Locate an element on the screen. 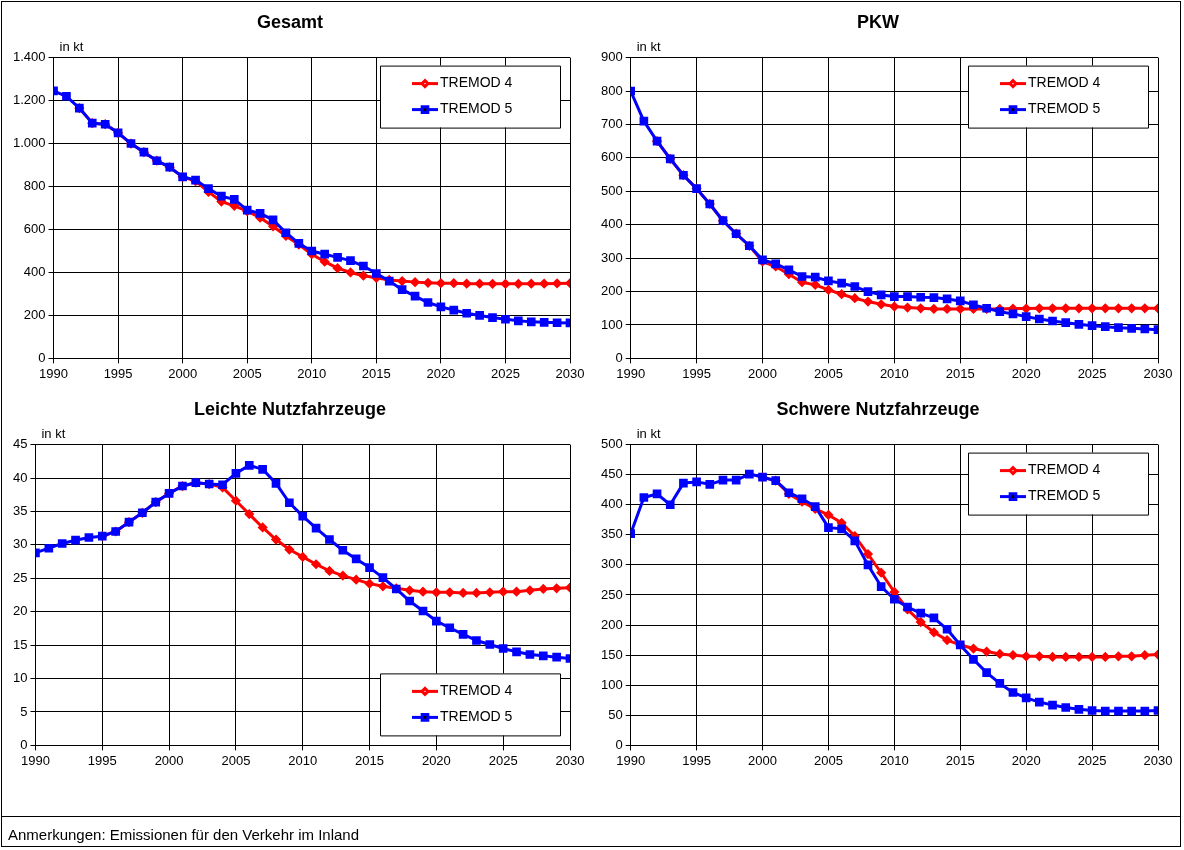 The image size is (1184, 850). y-tick-label: 25 is located at coordinates (20, 577).